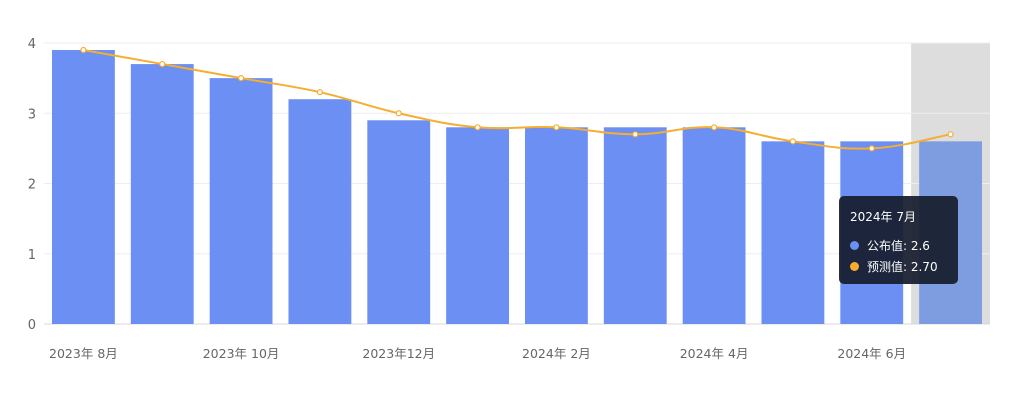  What do you see at coordinates (241, 353) in the screenshot?
I see `x-tick-label: 2023年 10月` at bounding box center [241, 353].